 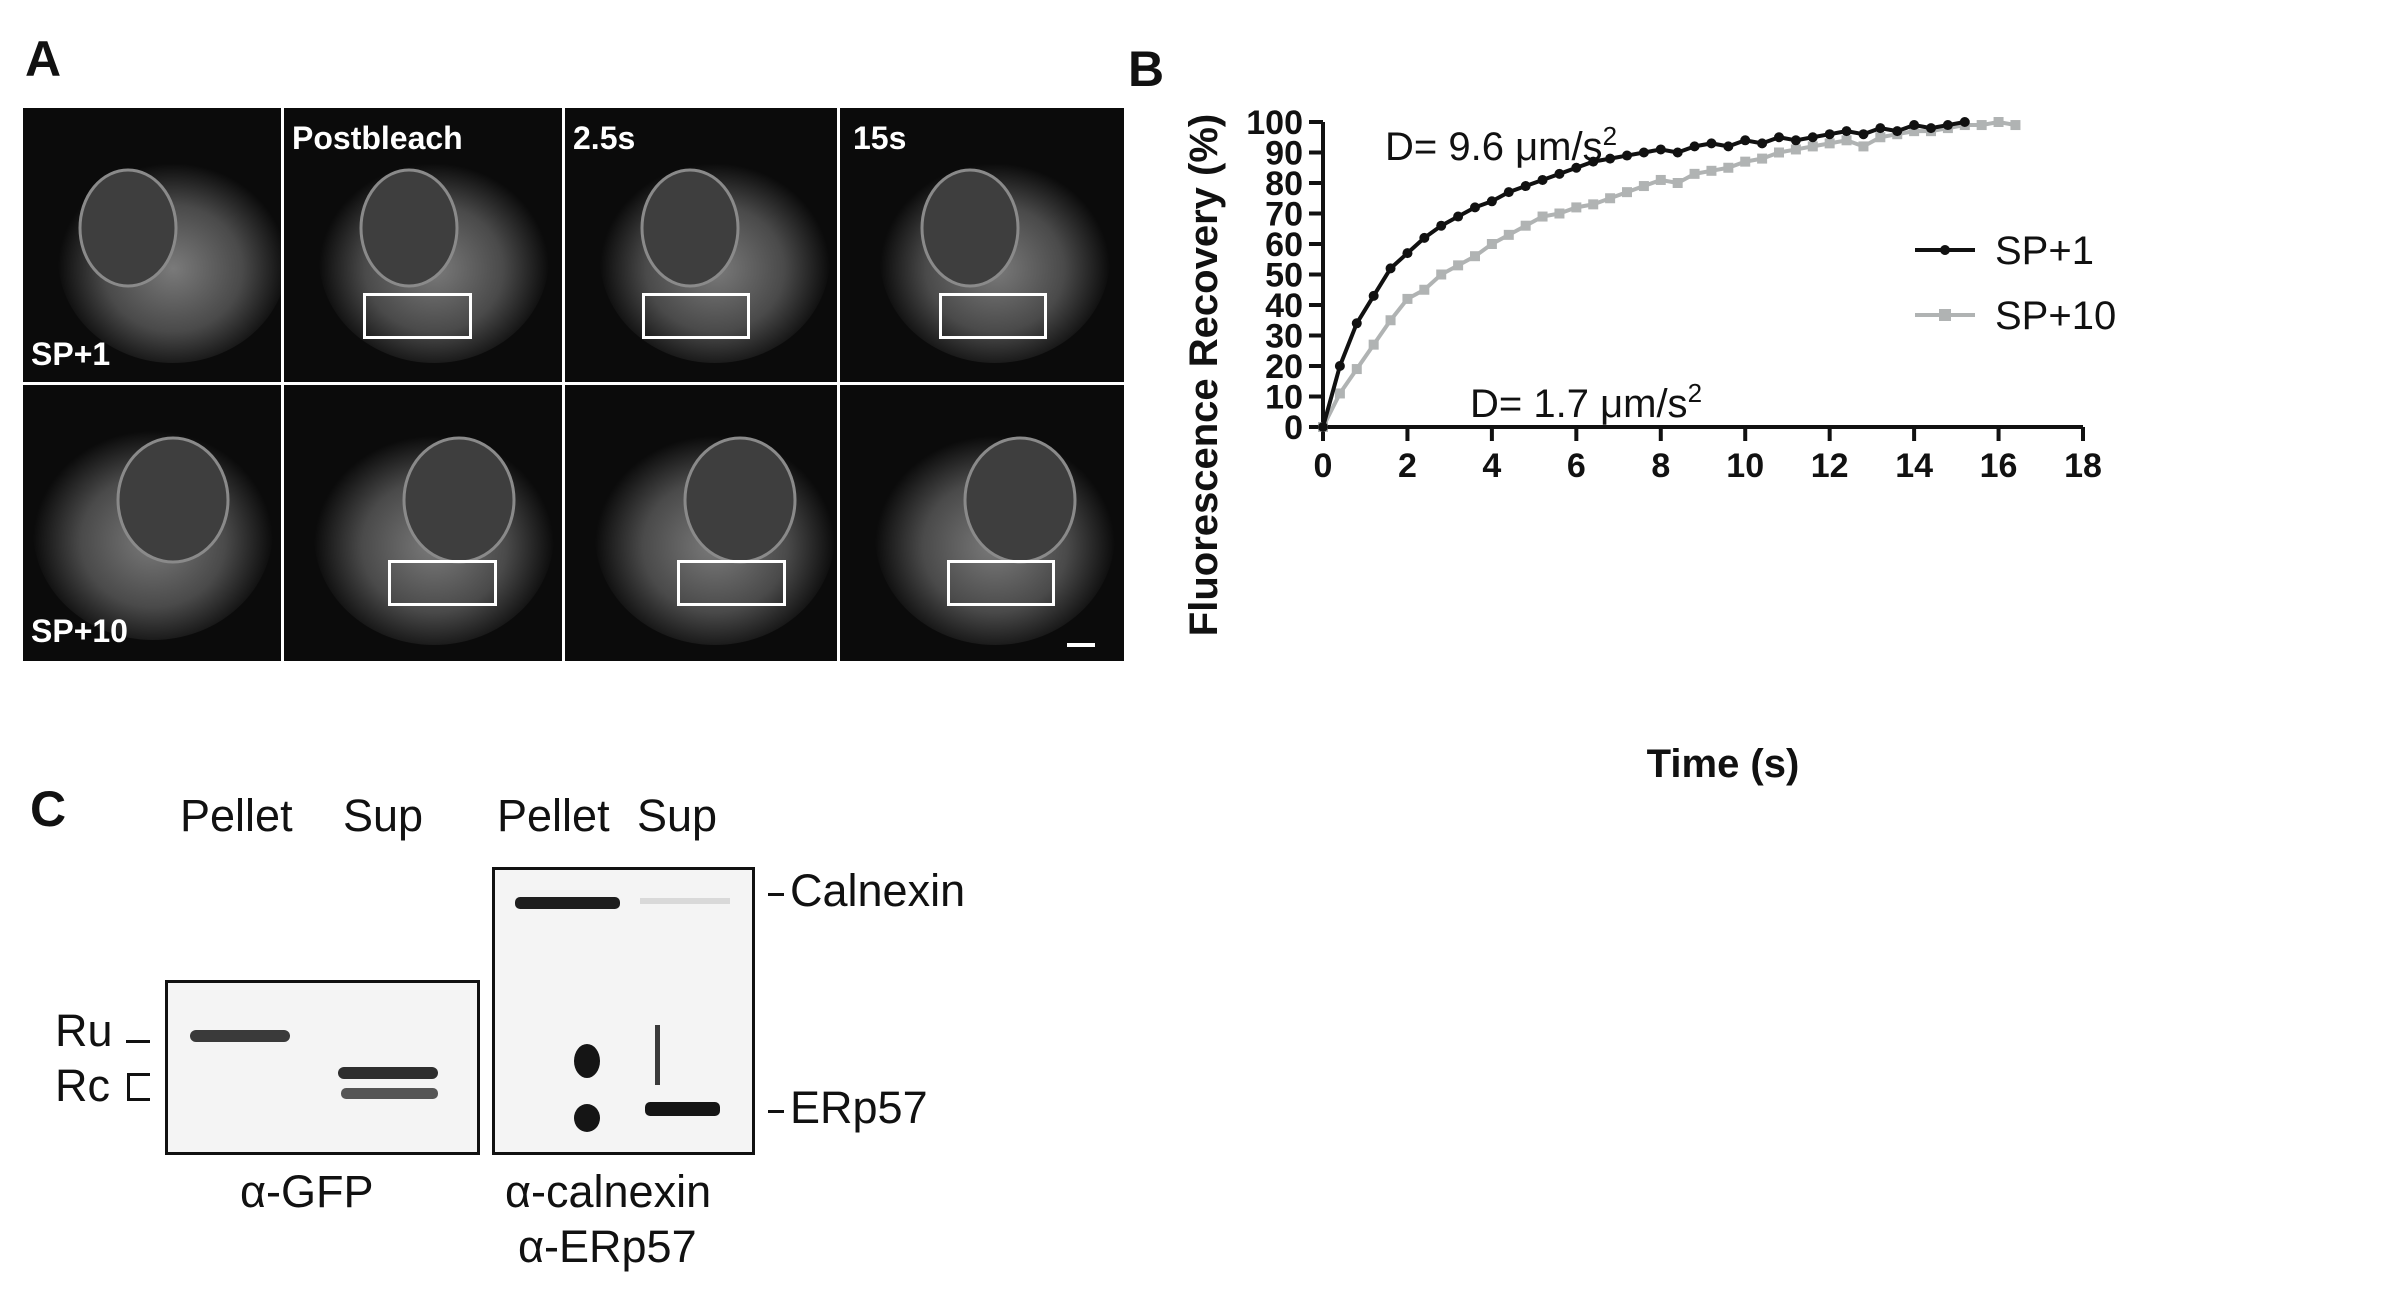 What do you see at coordinates (71, 354) in the screenshot?
I see `row-label-sp1: SP+1` at bounding box center [71, 354].